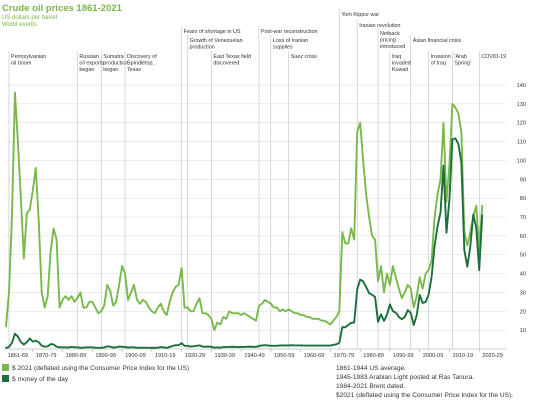 This screenshot has height=400, width=540. Describe the element at coordinates (91, 63) in the screenshot. I see `event-label: oil exports` at that location.